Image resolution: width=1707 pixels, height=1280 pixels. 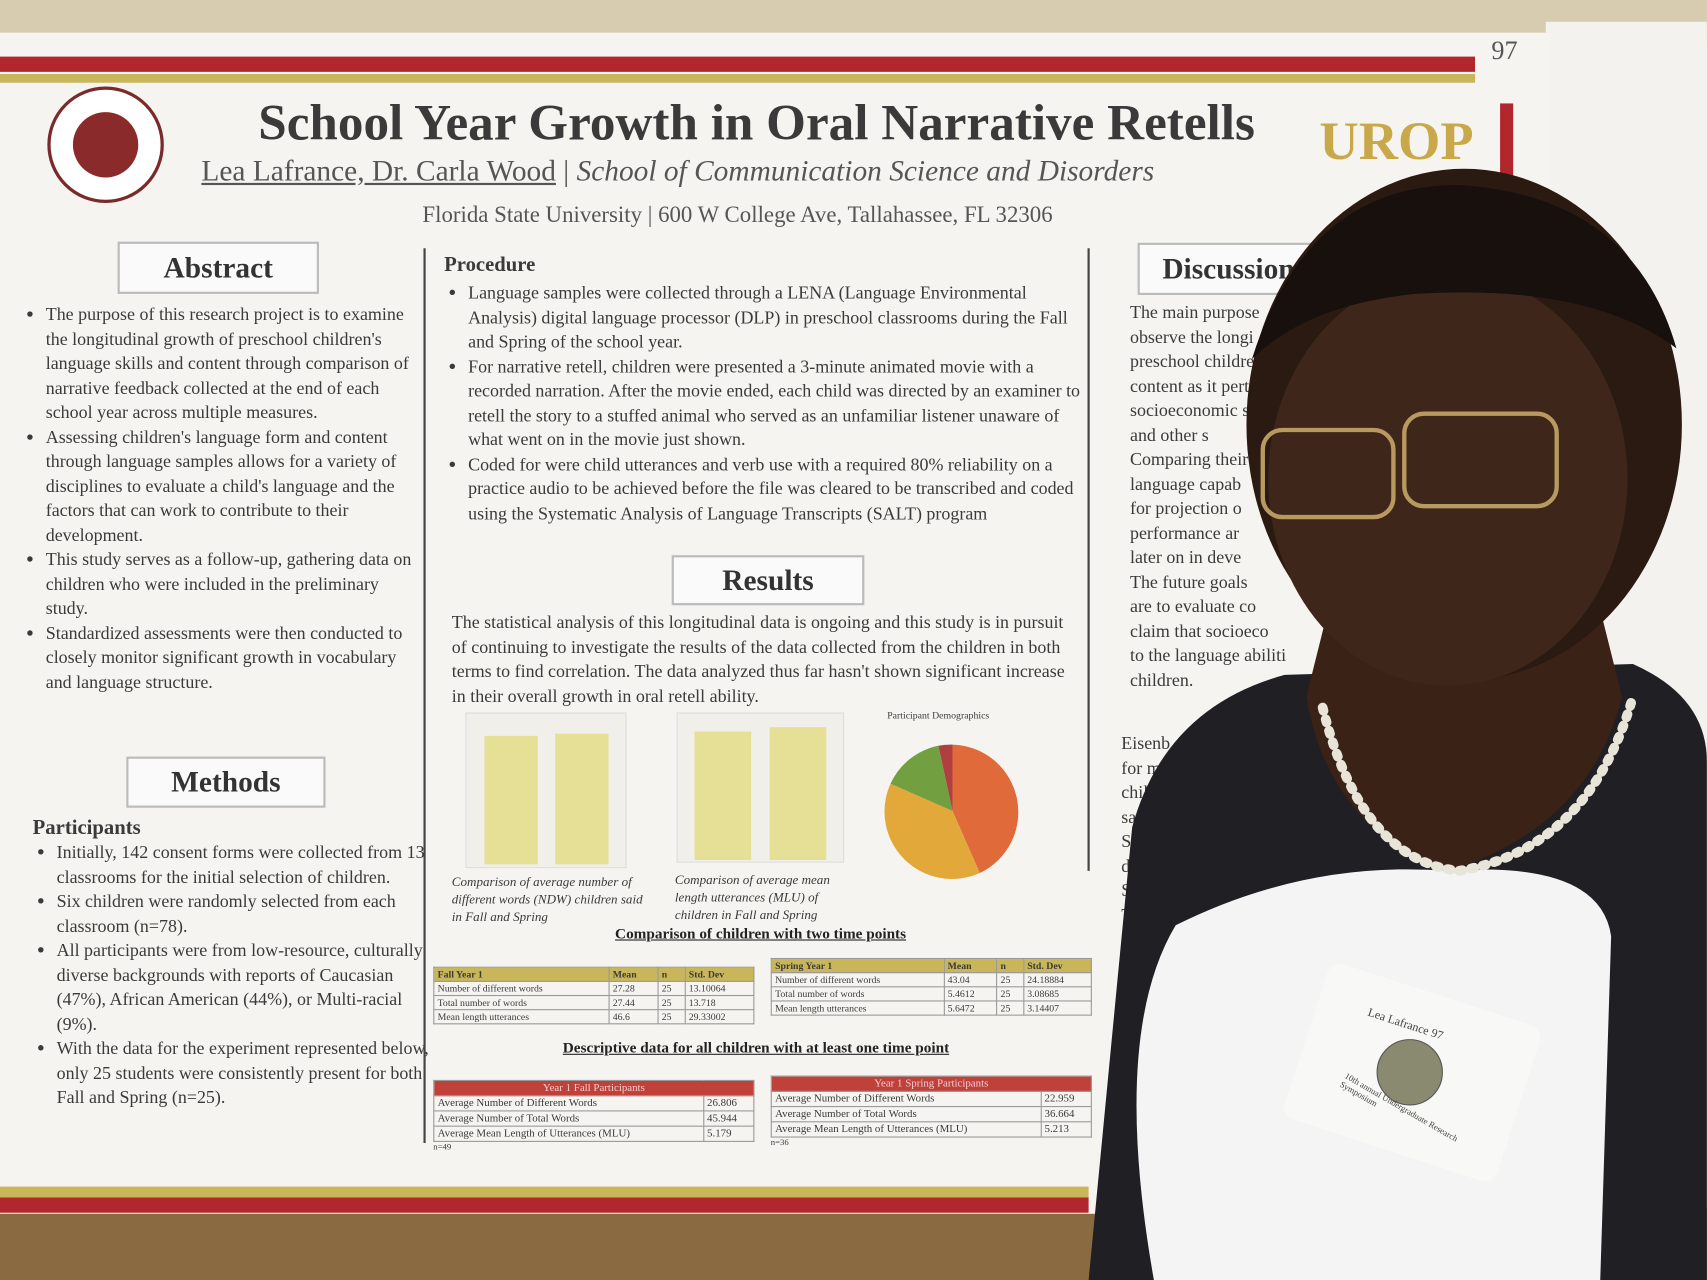 I want to click on text-line: are to evaluate co, so click(x=1193, y=606).